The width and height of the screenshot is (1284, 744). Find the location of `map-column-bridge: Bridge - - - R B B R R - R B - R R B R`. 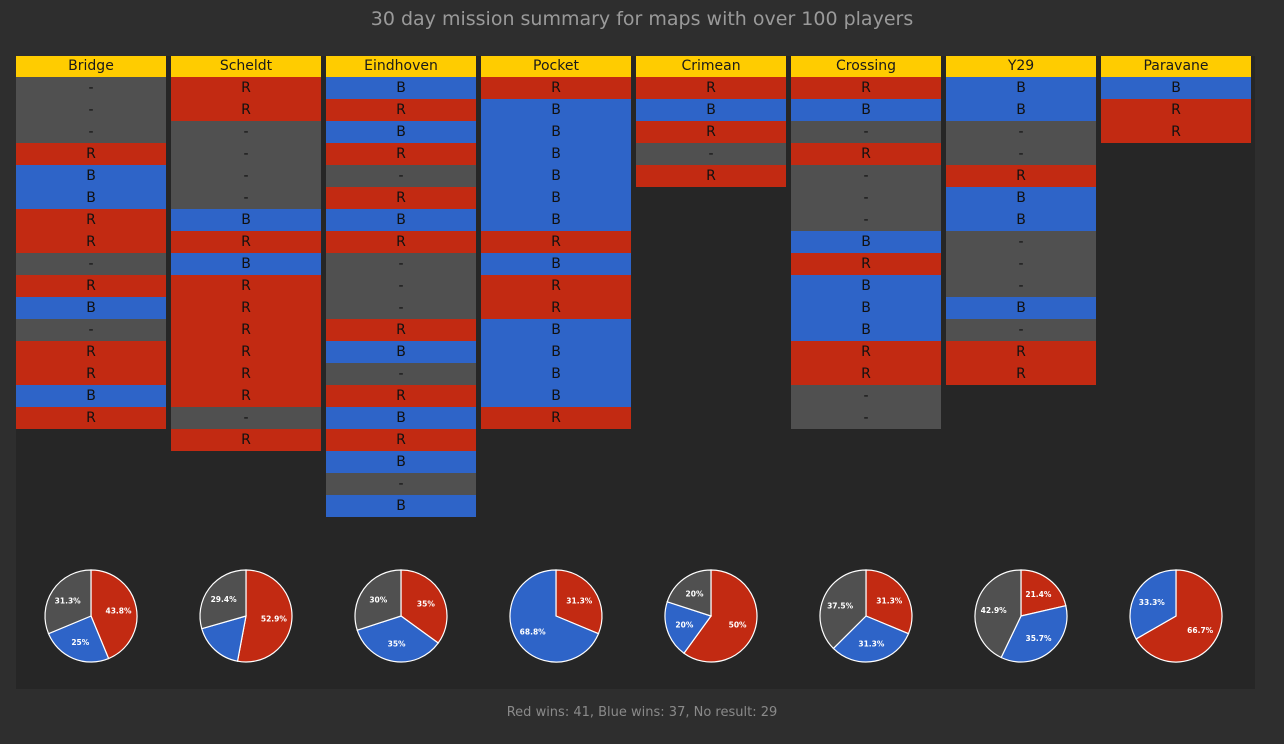

map-column-bridge: Bridge - - - R B B R R - R B - R R B R is located at coordinates (91, 242).